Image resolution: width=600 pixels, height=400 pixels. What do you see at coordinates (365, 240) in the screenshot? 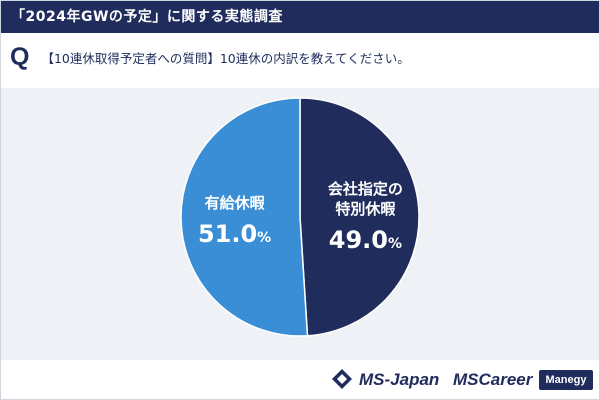
I see `slice-value-0: 49.0%` at bounding box center [365, 240].